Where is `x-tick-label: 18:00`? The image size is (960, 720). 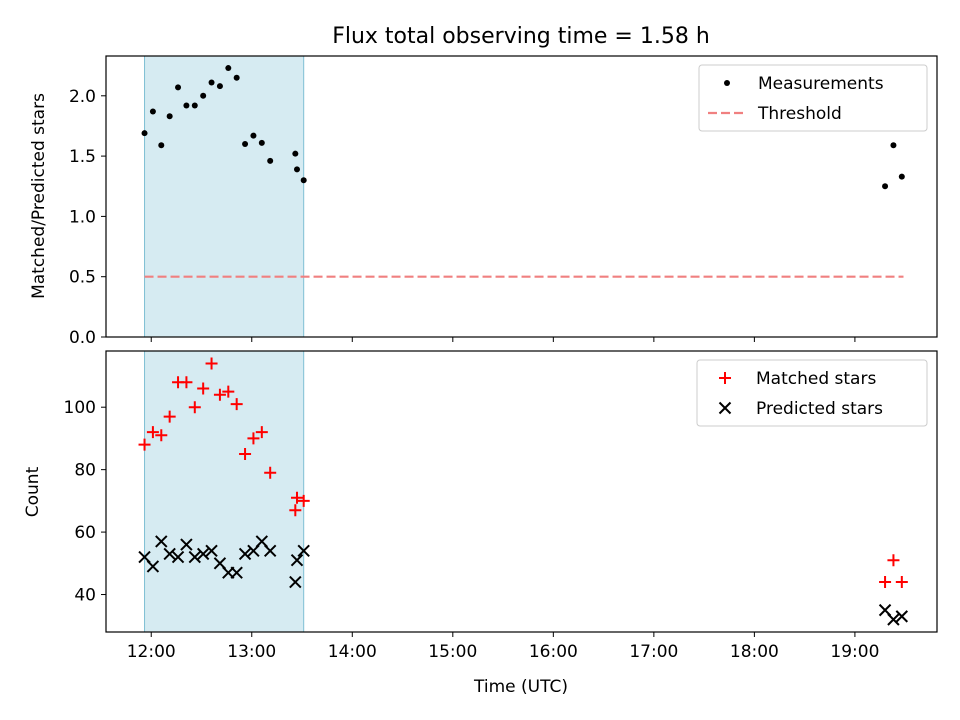 x-tick-label: 18:00 is located at coordinates (754, 652).